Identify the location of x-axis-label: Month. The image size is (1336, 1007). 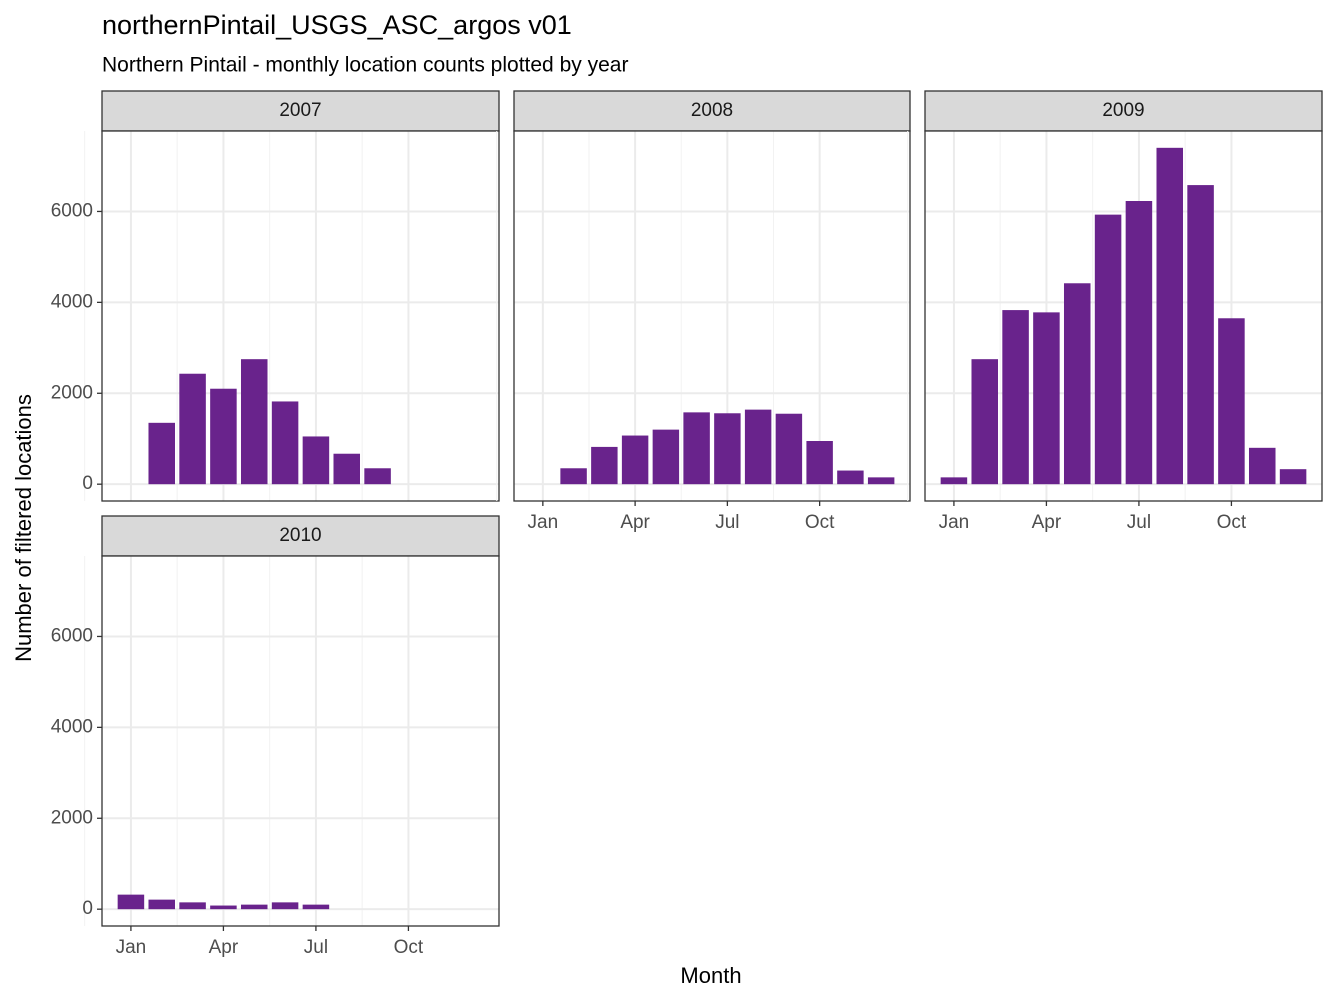
(710, 975).